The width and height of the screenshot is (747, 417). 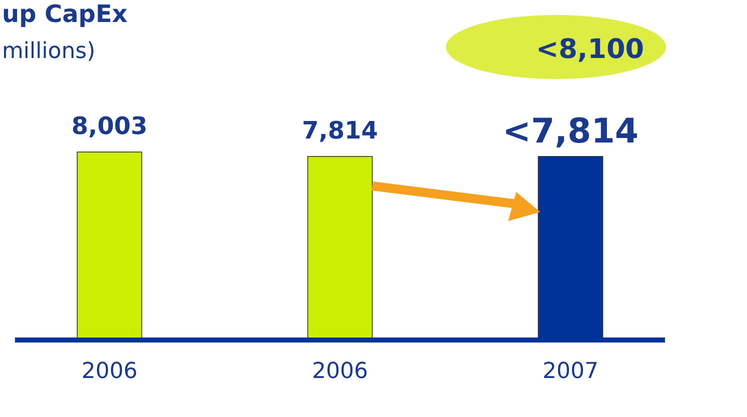 What do you see at coordinates (49, 51) in the screenshot?
I see `chart-subtitle: millions)` at bounding box center [49, 51].